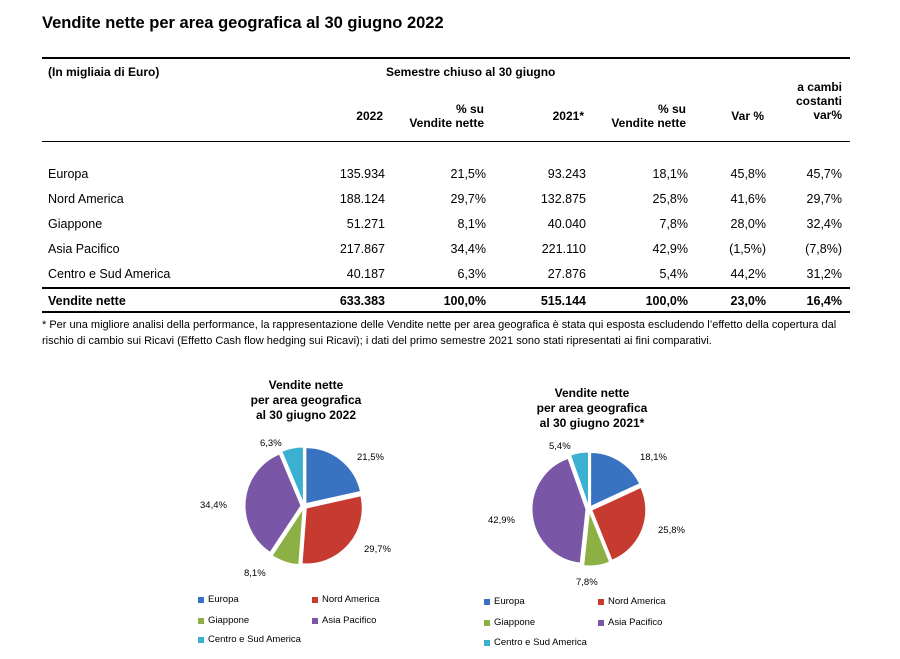 This screenshot has width=900, height=659. Describe the element at coordinates (468, 174) in the screenshot. I see `cell-pct-2022: 21,5%` at that location.